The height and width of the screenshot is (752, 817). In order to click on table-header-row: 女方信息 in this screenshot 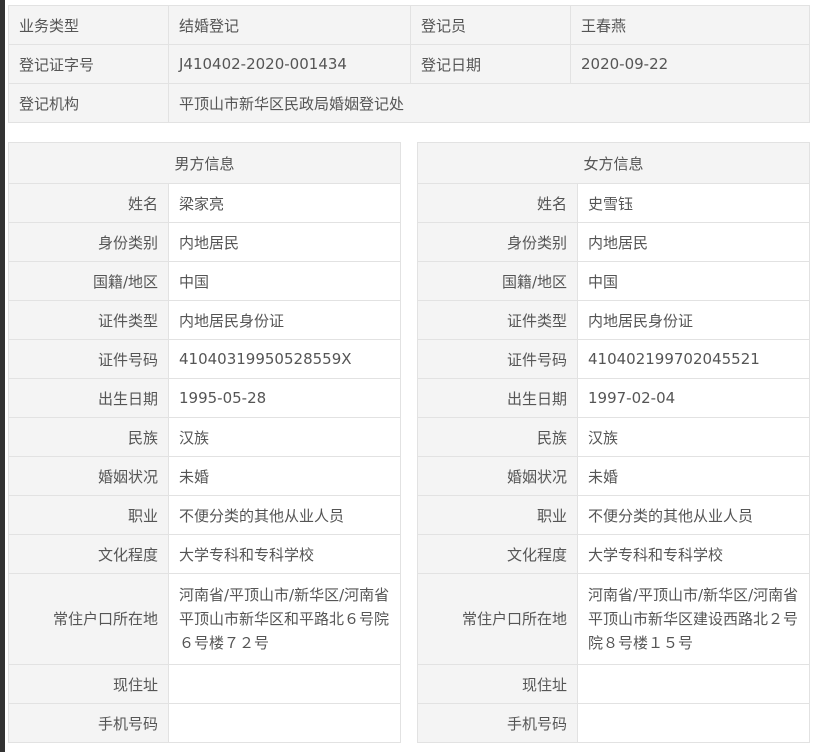, I will do `click(613, 163)`.